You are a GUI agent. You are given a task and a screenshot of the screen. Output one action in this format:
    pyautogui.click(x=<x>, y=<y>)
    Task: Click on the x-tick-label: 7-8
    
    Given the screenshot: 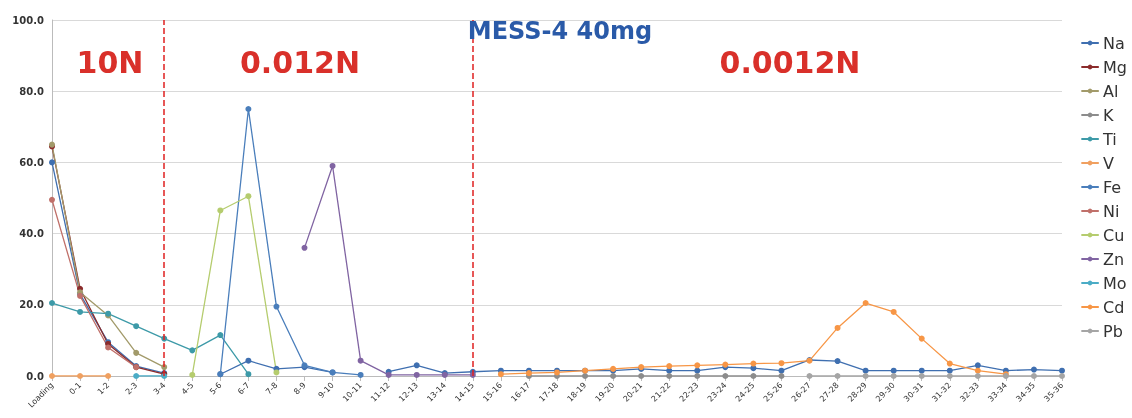 What is the action you would take?
    pyautogui.click(x=272, y=388)
    